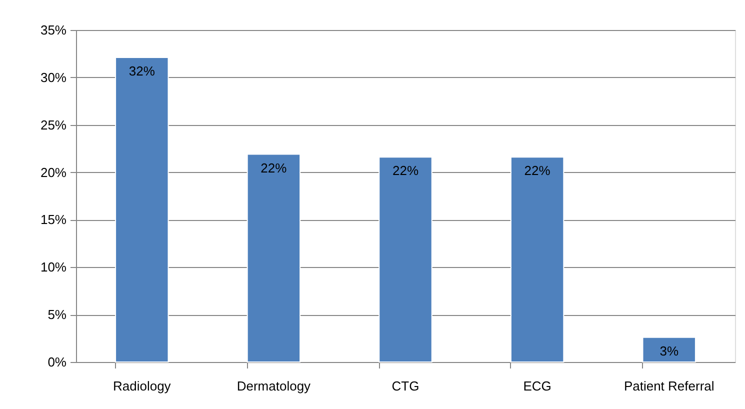 This screenshot has width=745, height=409. I want to click on x-tick-label: ECG, so click(537, 386).